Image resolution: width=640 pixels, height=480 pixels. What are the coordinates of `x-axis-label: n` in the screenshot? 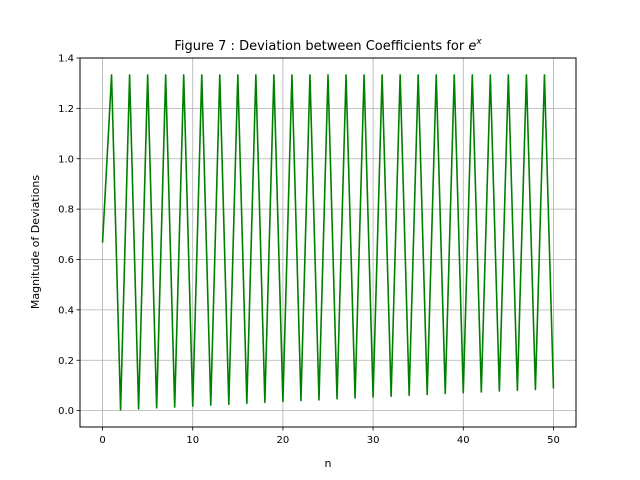 It's located at (328, 463).